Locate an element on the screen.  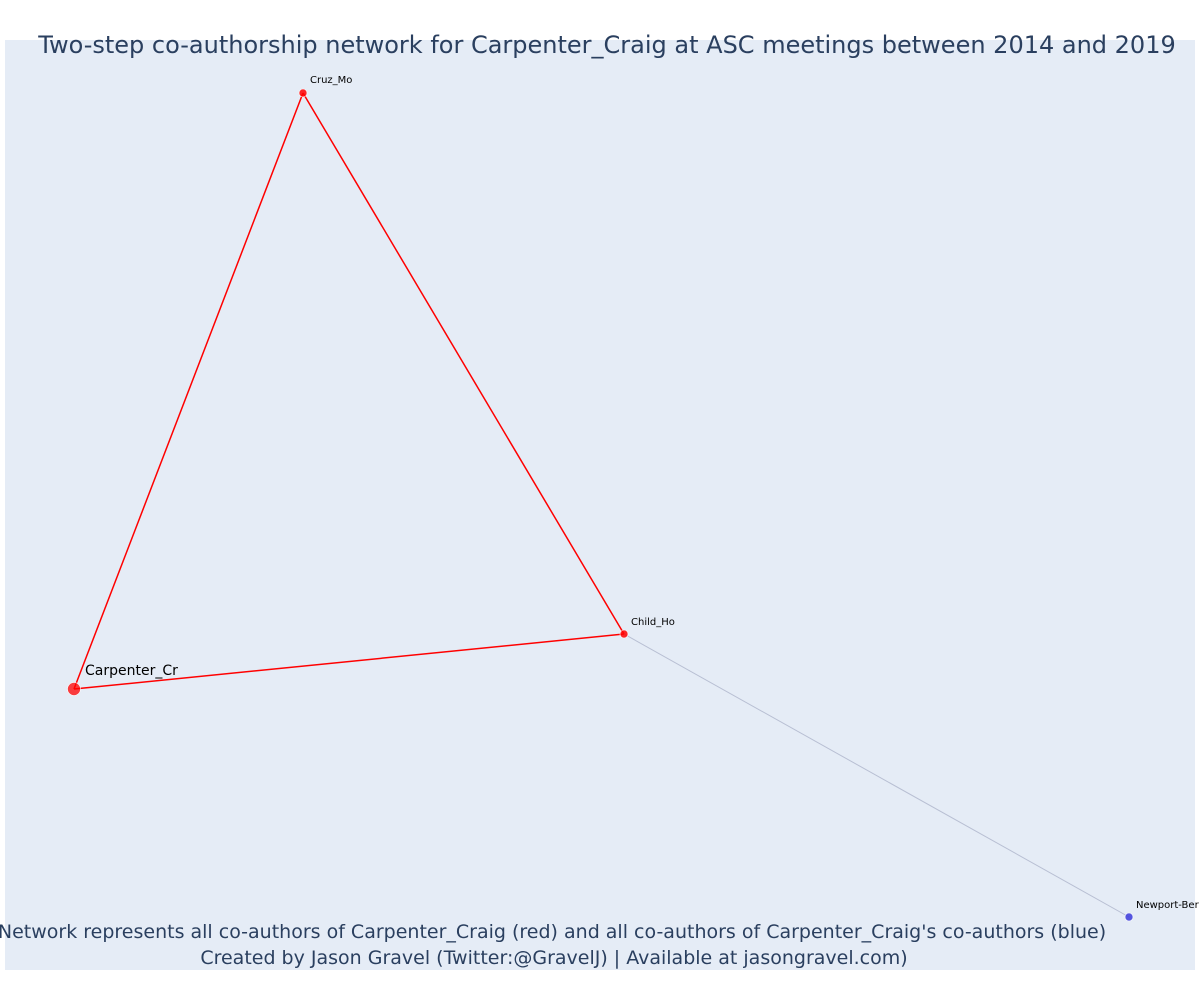
node-label-carpenter: Carpenter_Cr is located at coordinates (131, 671).